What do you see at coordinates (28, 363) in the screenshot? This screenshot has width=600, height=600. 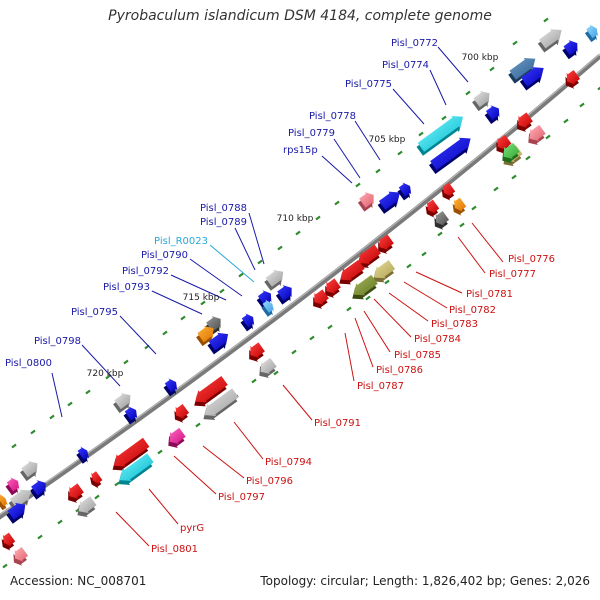 I see `gene-label: Pisl_0800` at bounding box center [28, 363].